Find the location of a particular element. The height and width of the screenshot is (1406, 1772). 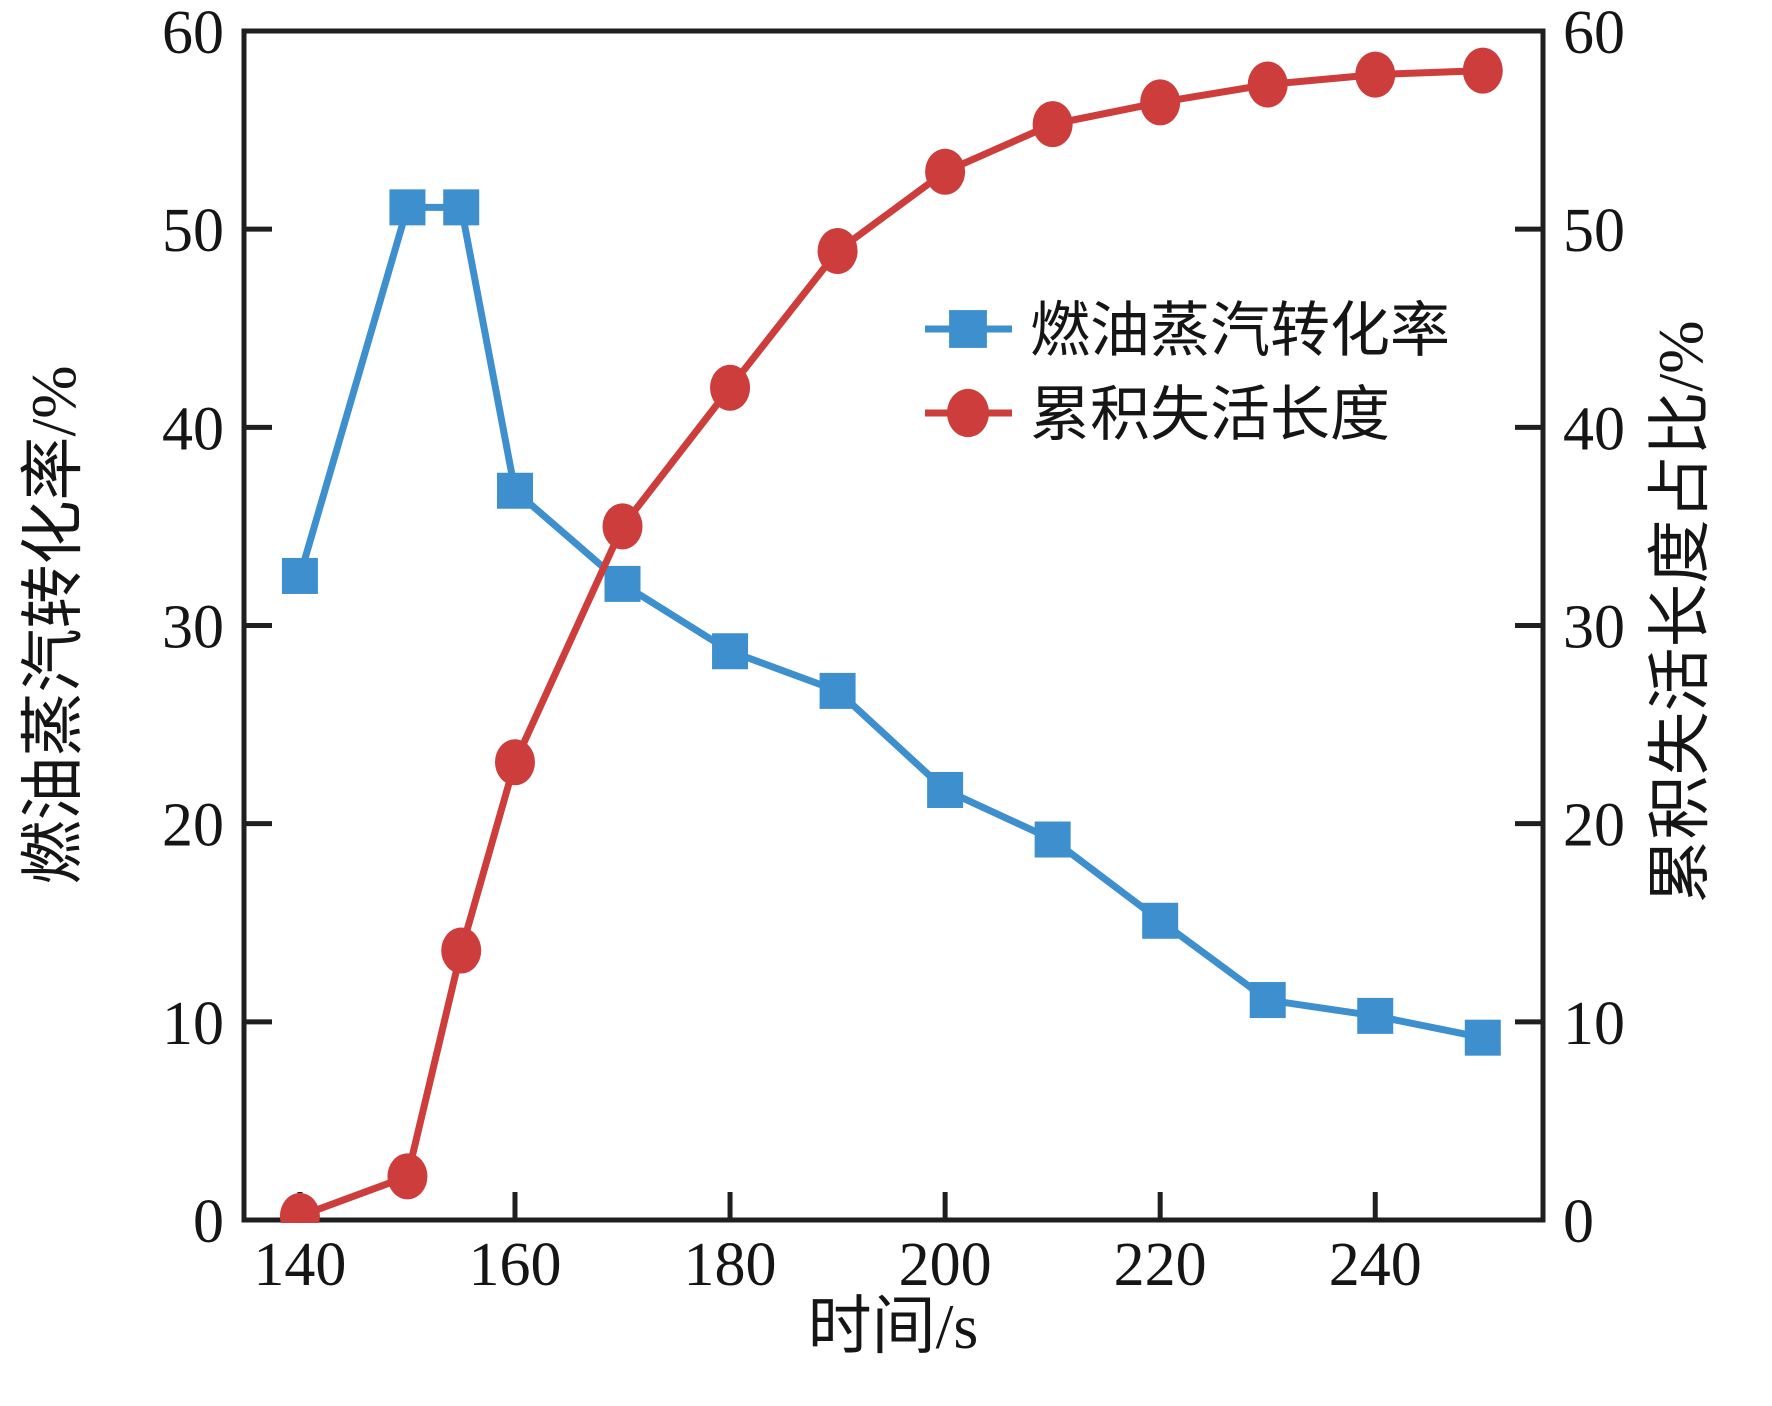

left-y-tick-label: 30 is located at coordinates (193, 628).